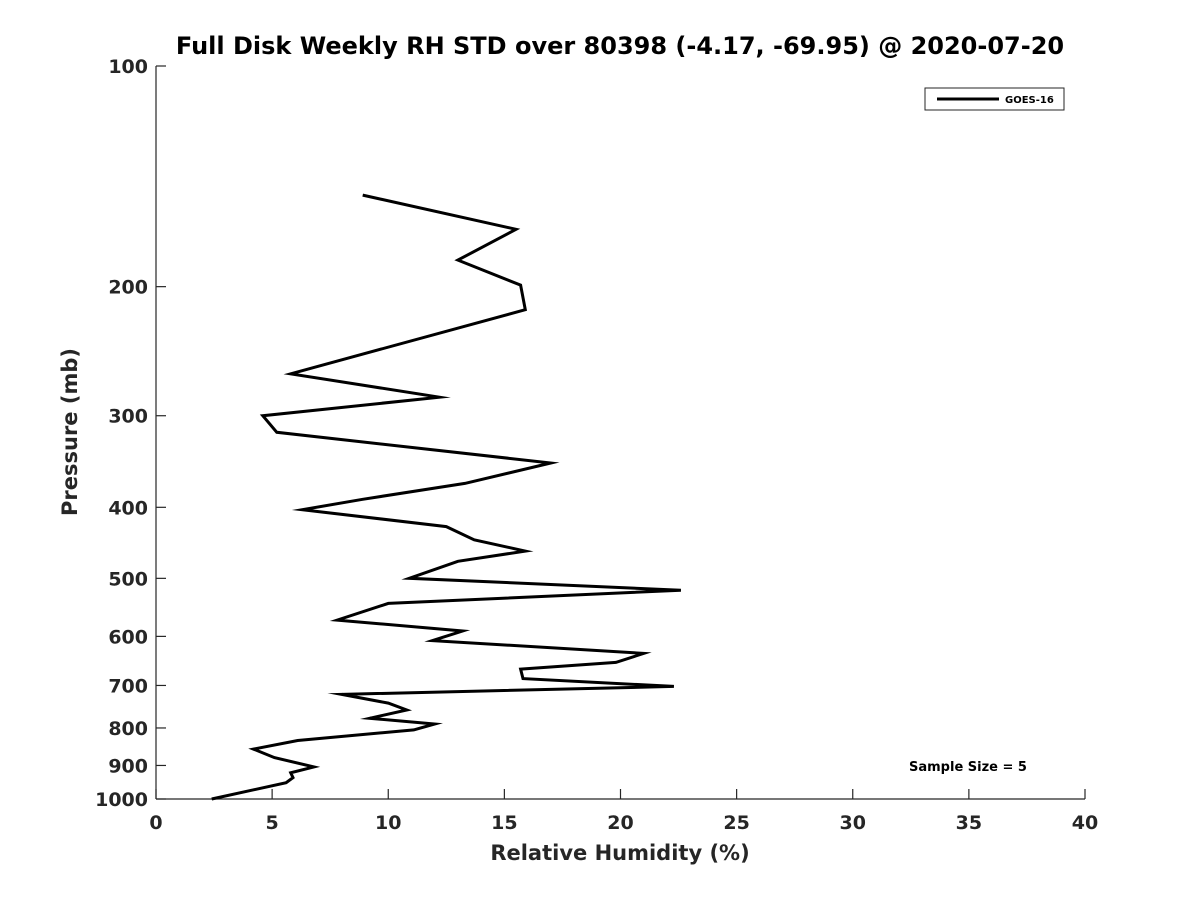 The width and height of the screenshot is (1200, 900). I want to click on x-tick-label: 25, so click(736, 823).